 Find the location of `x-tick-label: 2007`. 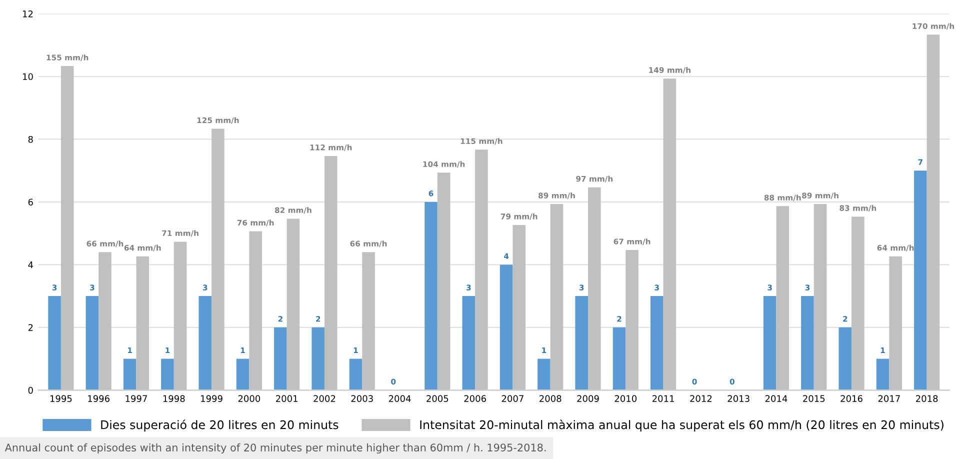

x-tick-label: 2007 is located at coordinates (513, 398).